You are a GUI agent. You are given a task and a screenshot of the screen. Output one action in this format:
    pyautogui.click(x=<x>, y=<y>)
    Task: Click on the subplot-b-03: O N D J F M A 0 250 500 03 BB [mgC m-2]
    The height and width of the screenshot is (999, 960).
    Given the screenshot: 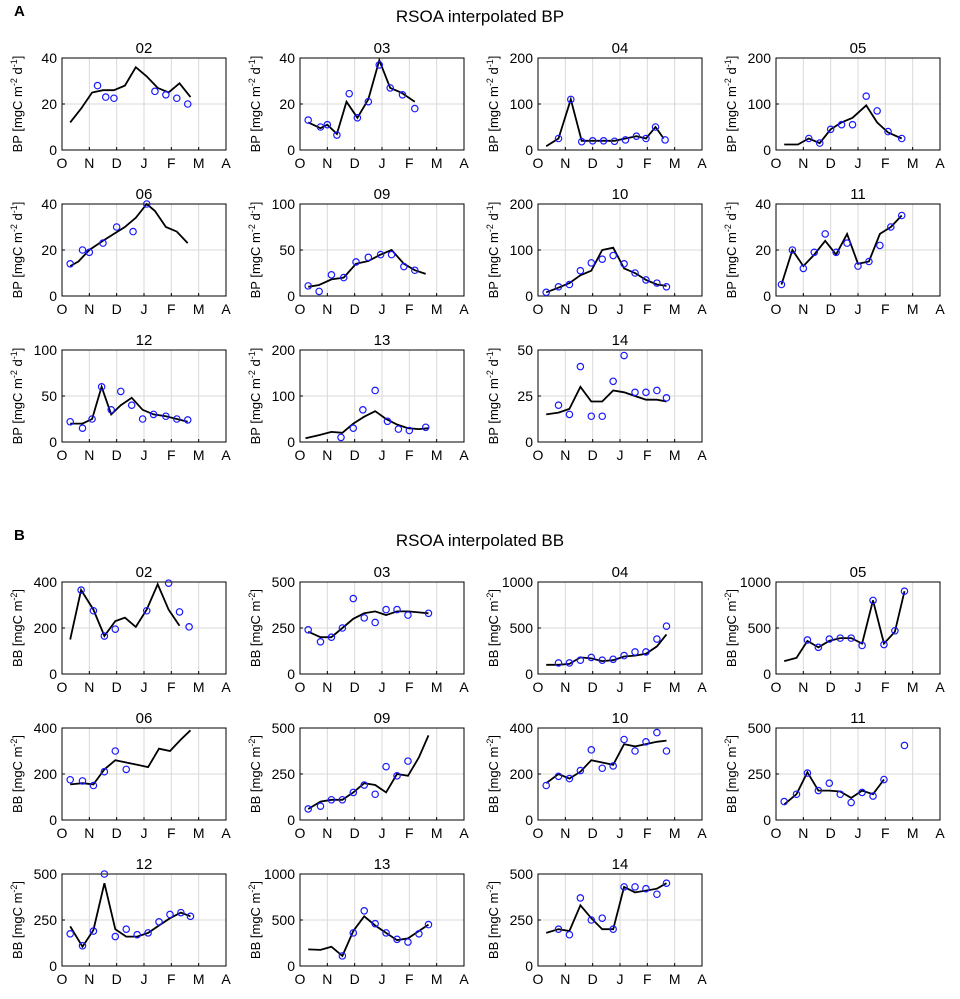 What is the action you would take?
    pyautogui.click(x=358, y=629)
    